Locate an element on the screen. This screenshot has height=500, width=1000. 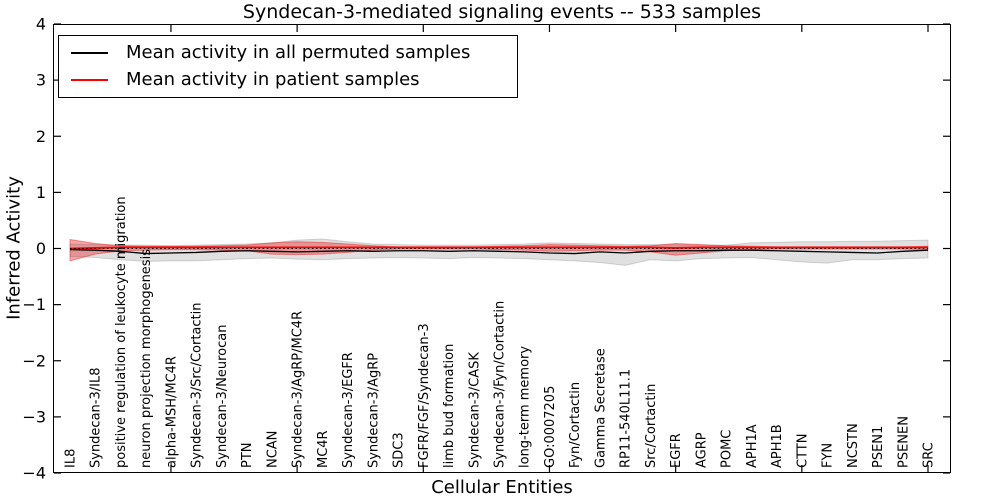
y-tick-label: 0 is located at coordinates (41, 248).